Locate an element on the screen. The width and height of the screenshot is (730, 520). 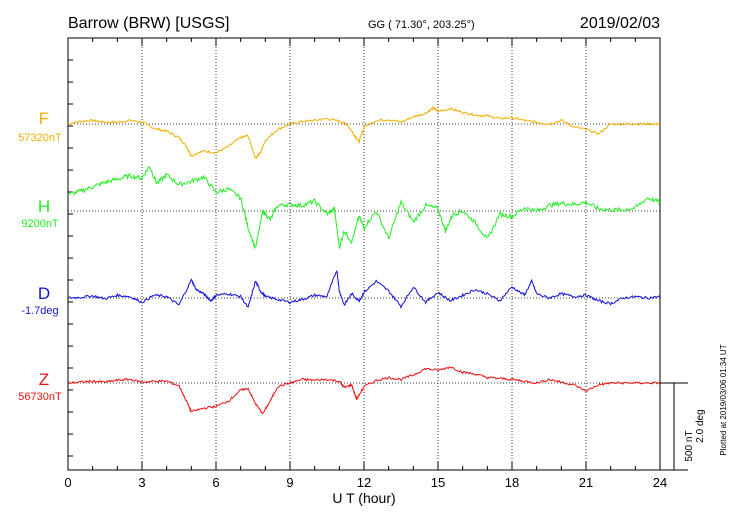
x-axis-label: U T (hour) is located at coordinates (363, 498).